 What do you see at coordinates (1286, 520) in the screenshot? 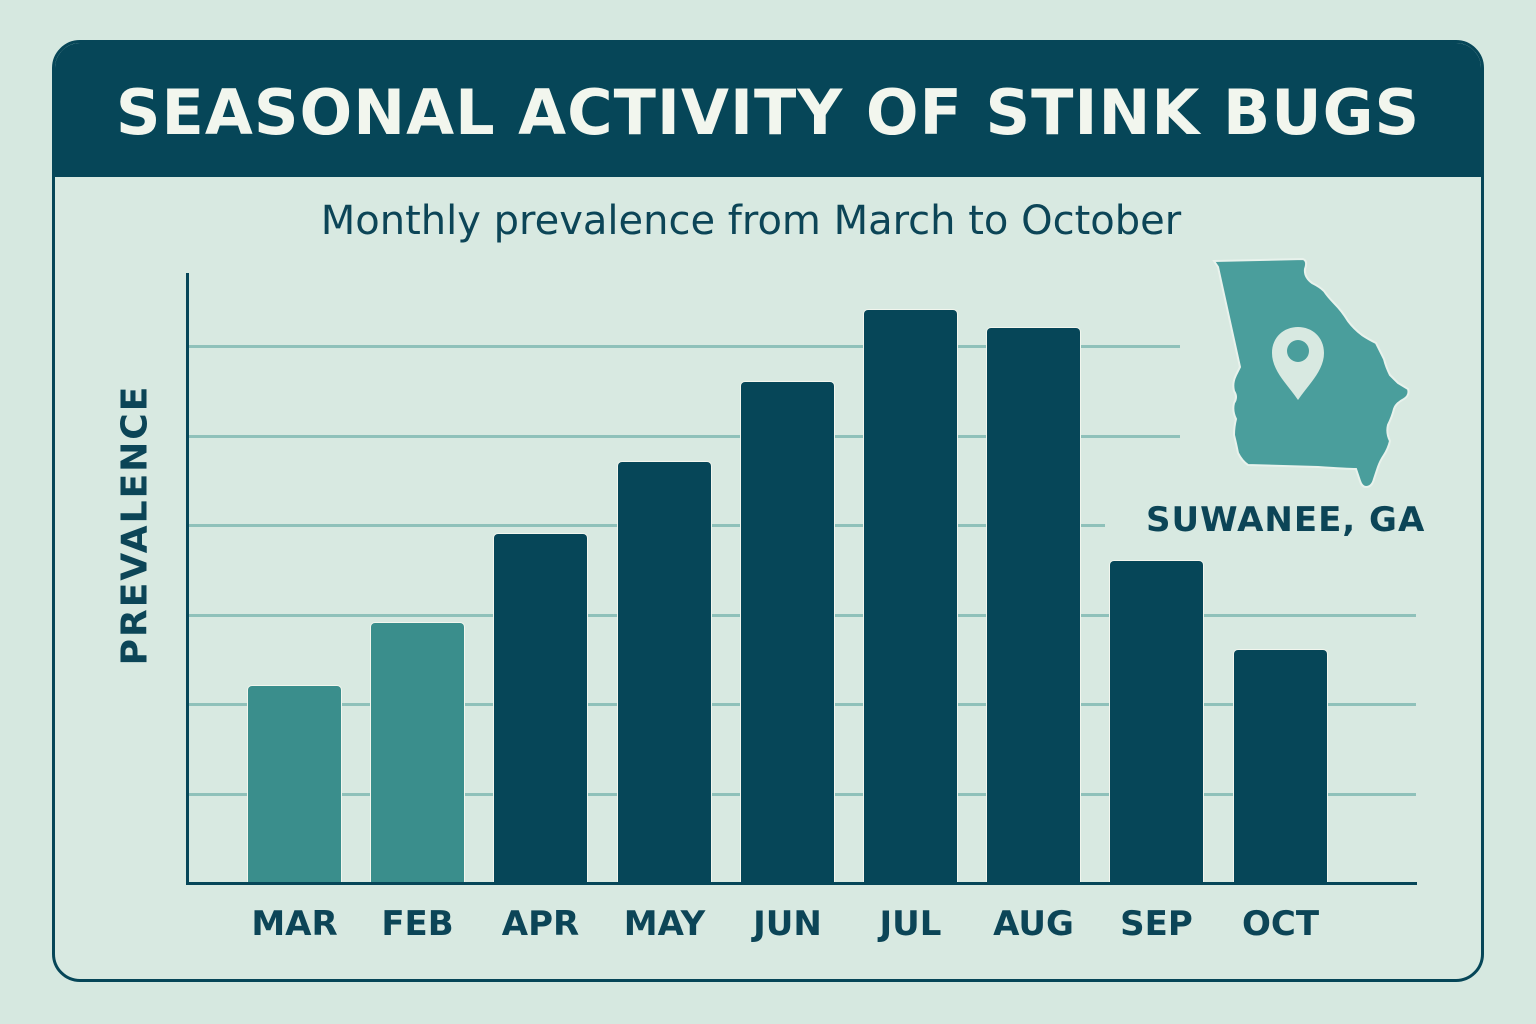
I see `location-label: SUWANEE, GA` at bounding box center [1286, 520].